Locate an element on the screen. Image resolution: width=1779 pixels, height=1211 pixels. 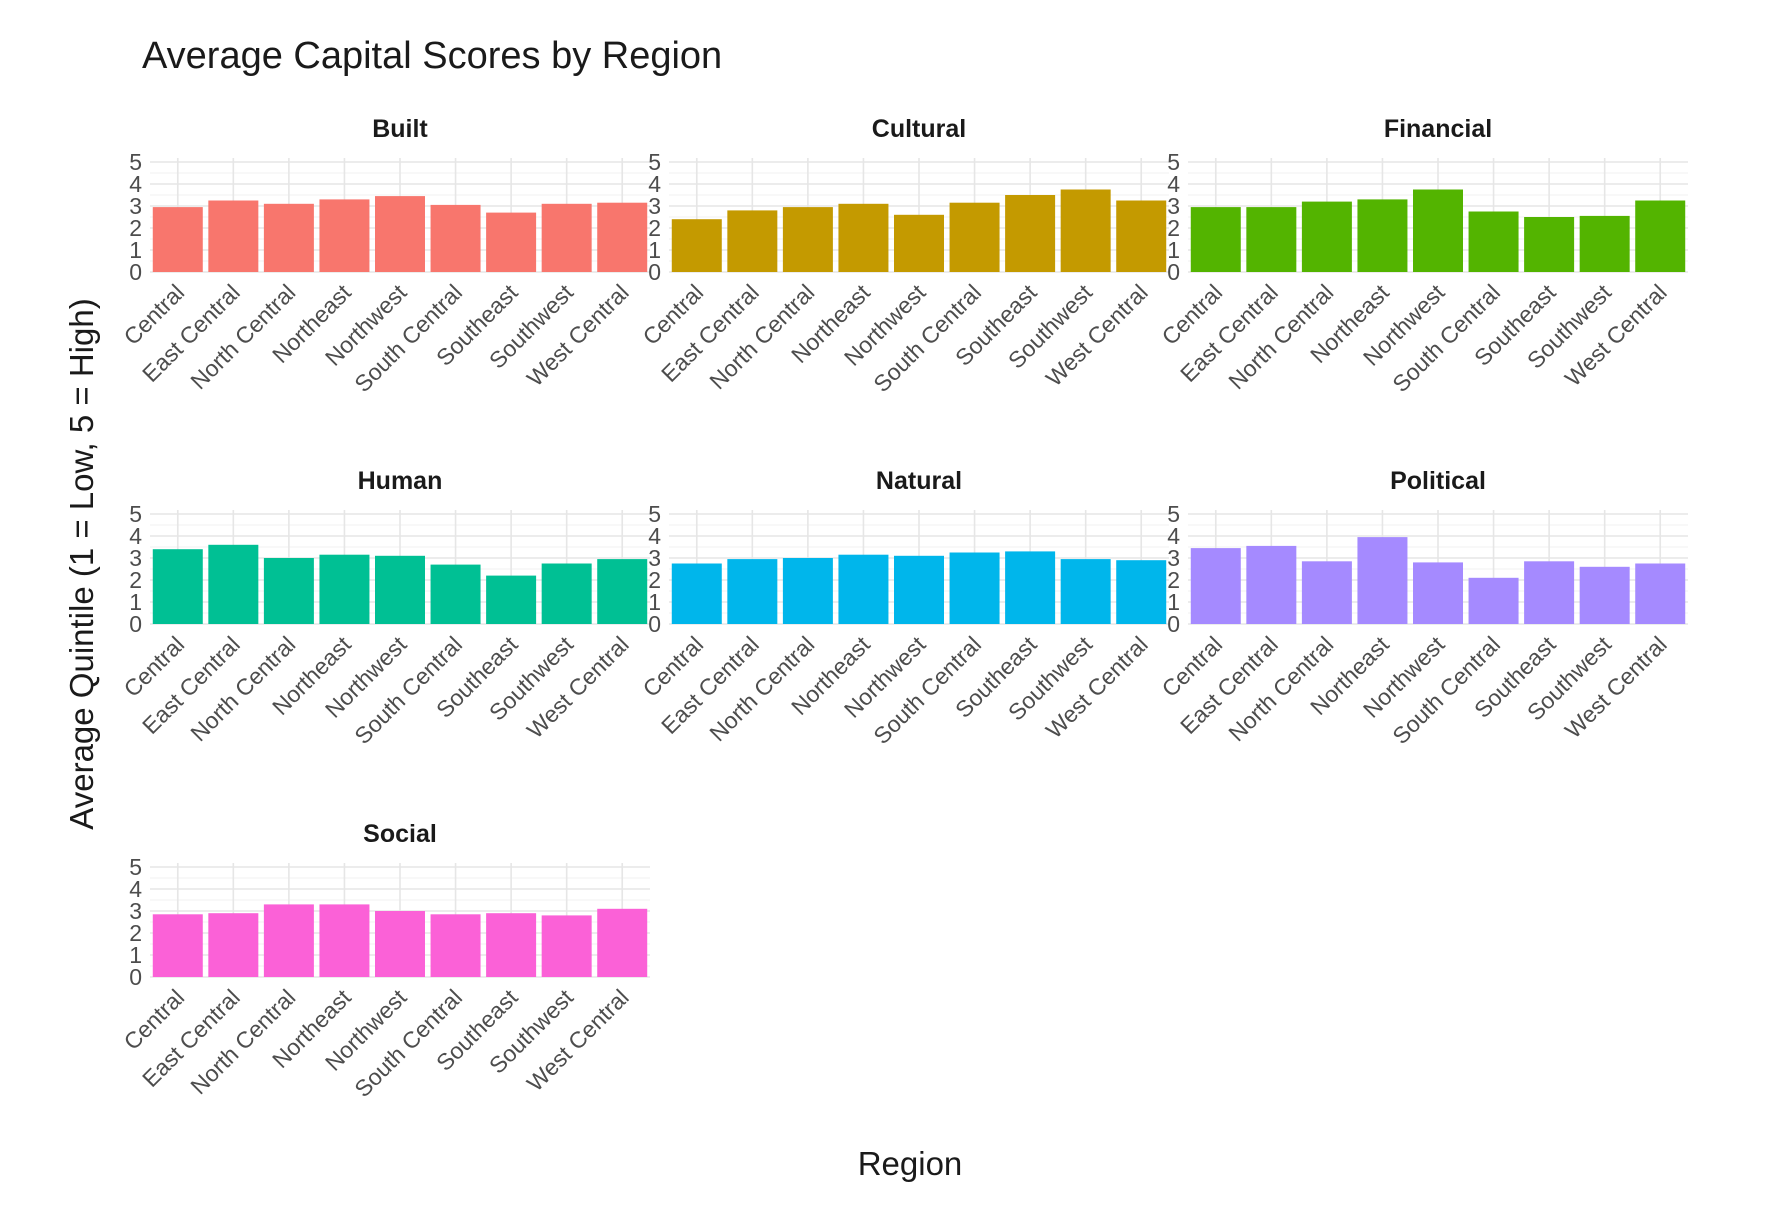
bar-cultural-east-central is located at coordinates (752, 241).